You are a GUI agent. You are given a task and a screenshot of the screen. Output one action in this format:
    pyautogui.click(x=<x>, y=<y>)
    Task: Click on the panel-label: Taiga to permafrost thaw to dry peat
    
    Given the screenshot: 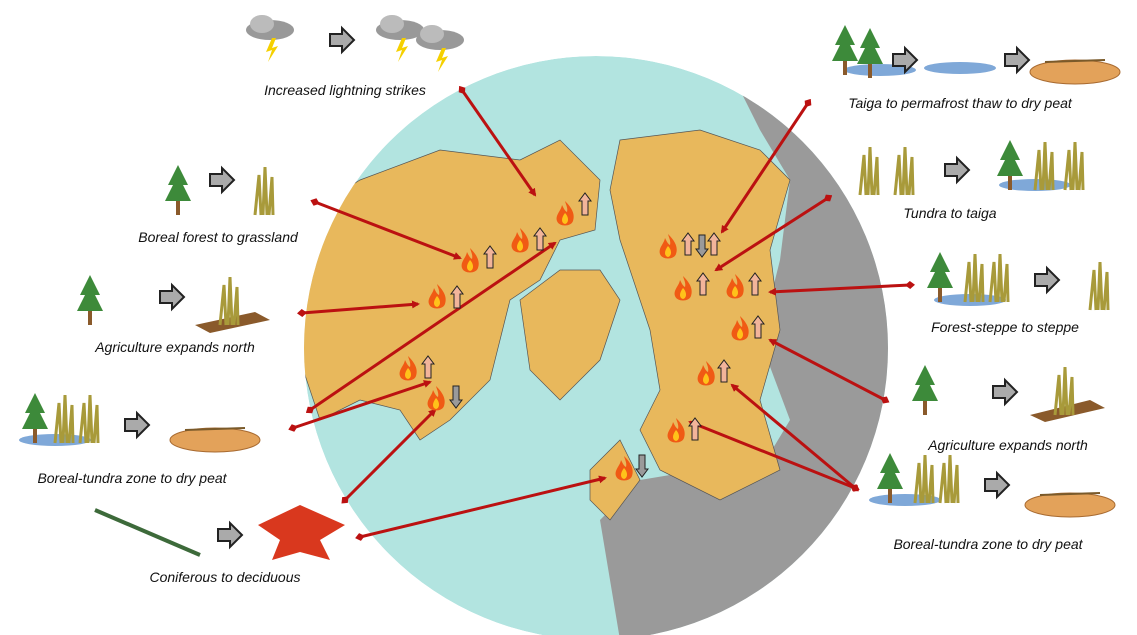 What is the action you would take?
    pyautogui.click(x=960, y=103)
    